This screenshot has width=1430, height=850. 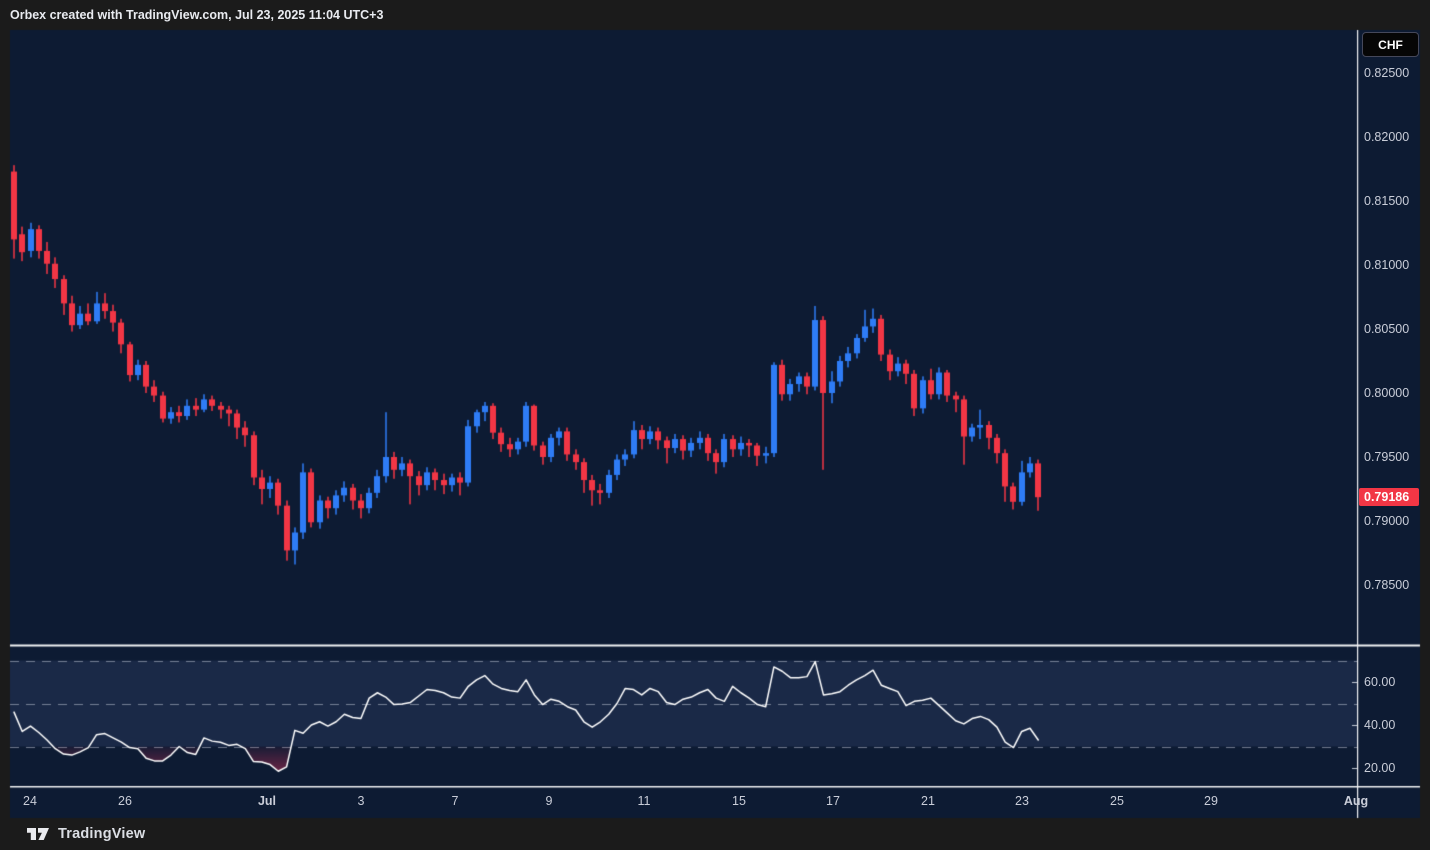 What do you see at coordinates (1022, 801) in the screenshot?
I see `time-tick-label: 23` at bounding box center [1022, 801].